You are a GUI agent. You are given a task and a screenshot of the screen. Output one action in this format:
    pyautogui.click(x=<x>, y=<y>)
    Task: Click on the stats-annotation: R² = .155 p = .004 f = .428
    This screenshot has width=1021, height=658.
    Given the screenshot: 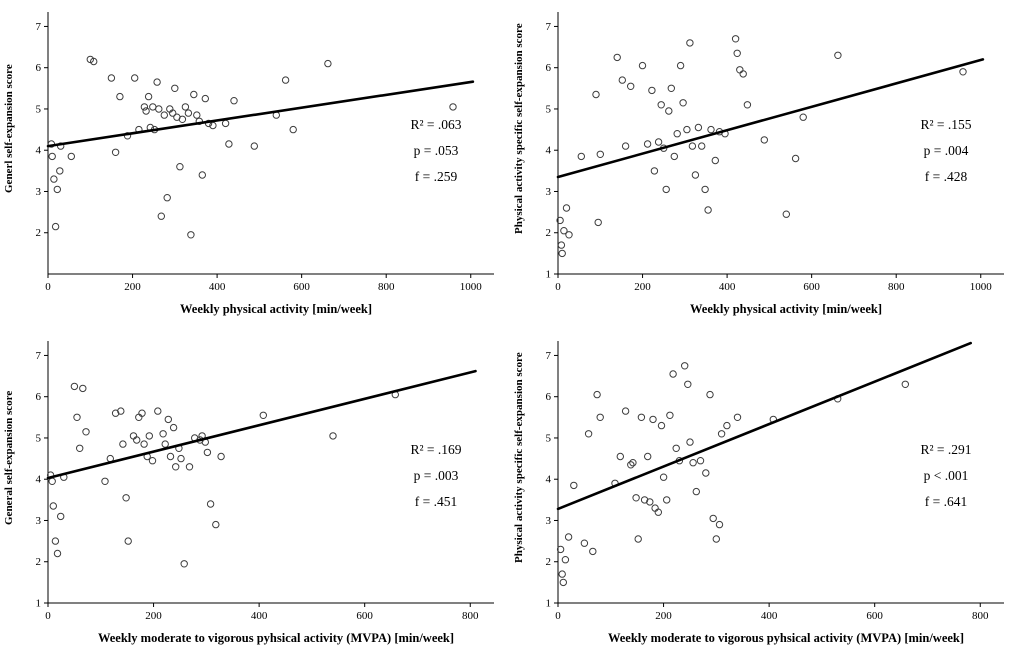 What is the action you would take?
    pyautogui.click(x=946, y=151)
    